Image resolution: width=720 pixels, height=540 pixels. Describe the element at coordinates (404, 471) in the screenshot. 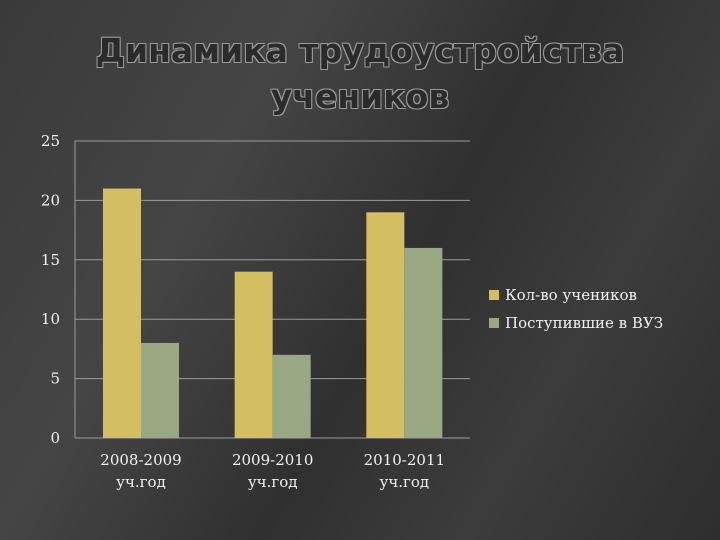

I see `x-tick-label: 2010-2011 уч.год` at that location.